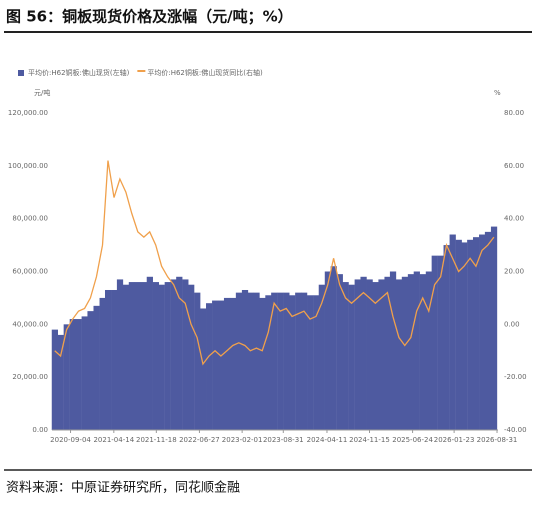 The width and height of the screenshot is (536, 508). Describe the element at coordinates (79, 72) in the screenshot. I see `legend-label: 平均价:H62铜板:佛山现货(左轴)` at that location.